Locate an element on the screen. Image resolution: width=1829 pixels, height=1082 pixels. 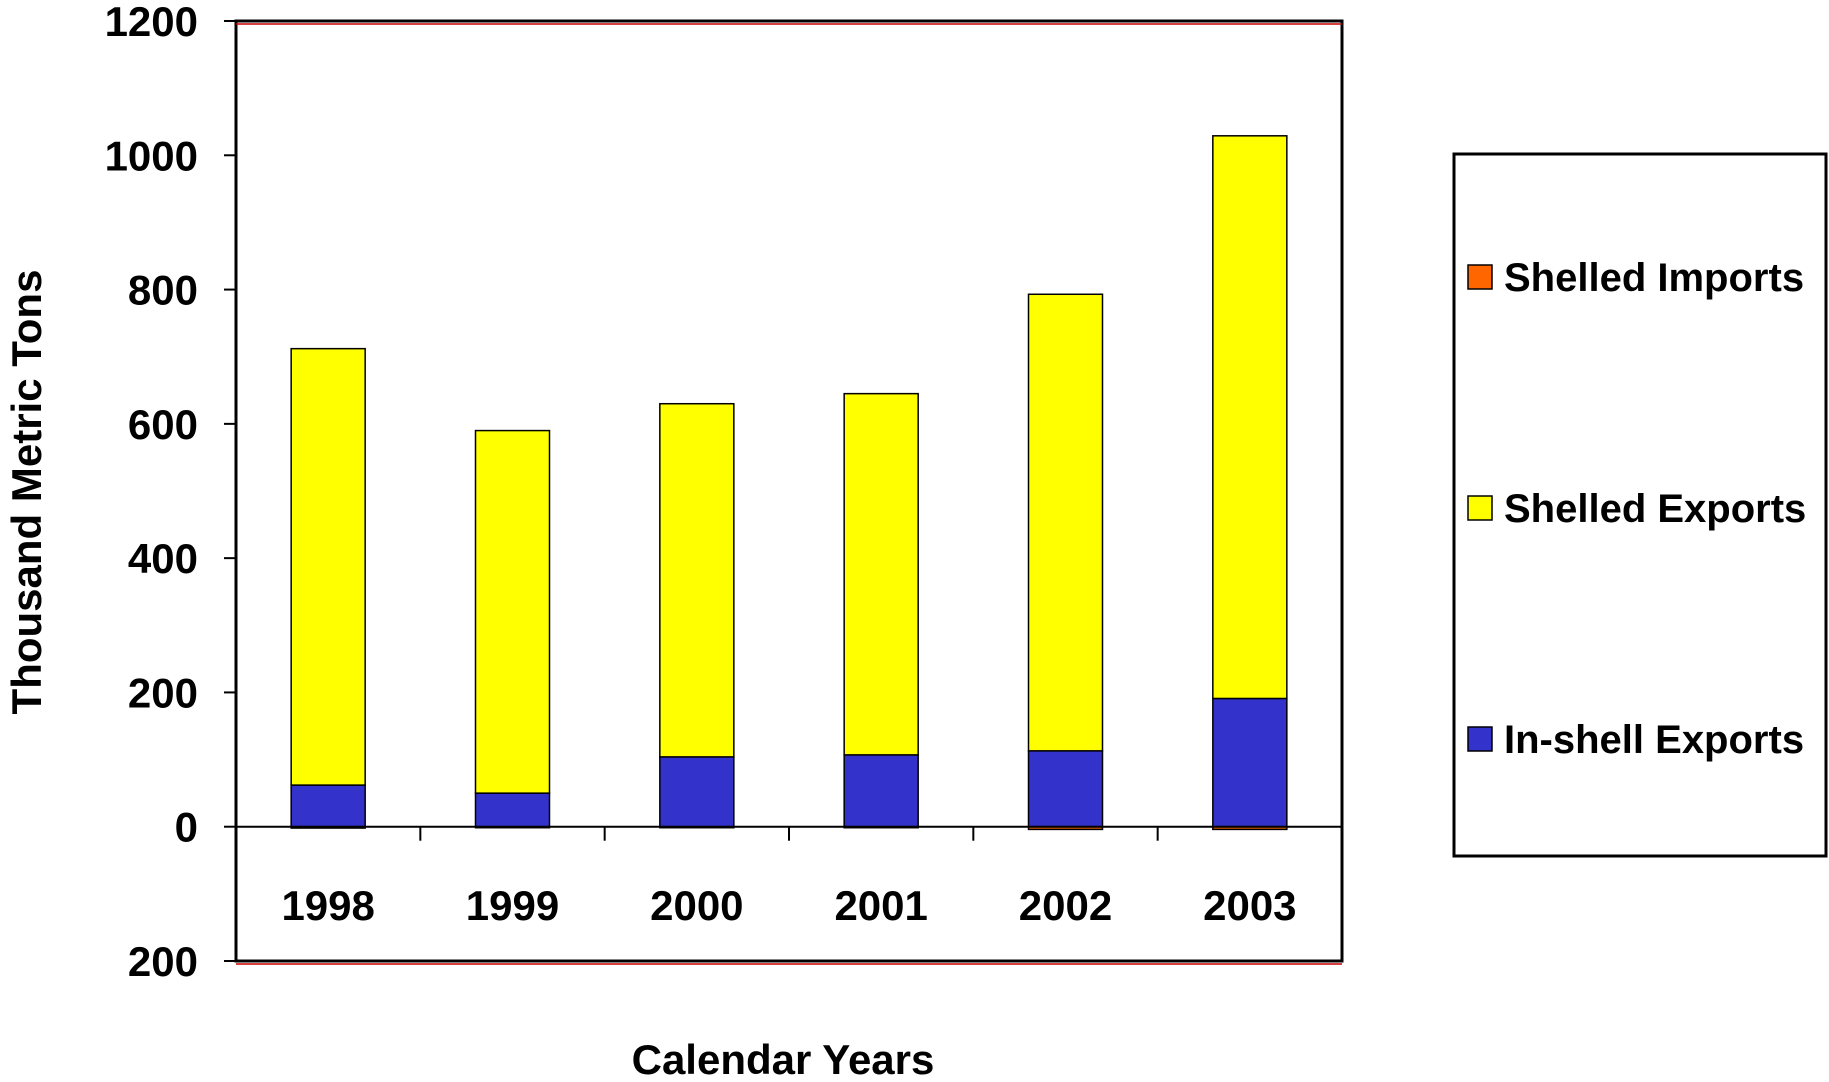
y-tick-label: 600 is located at coordinates (163, 424).